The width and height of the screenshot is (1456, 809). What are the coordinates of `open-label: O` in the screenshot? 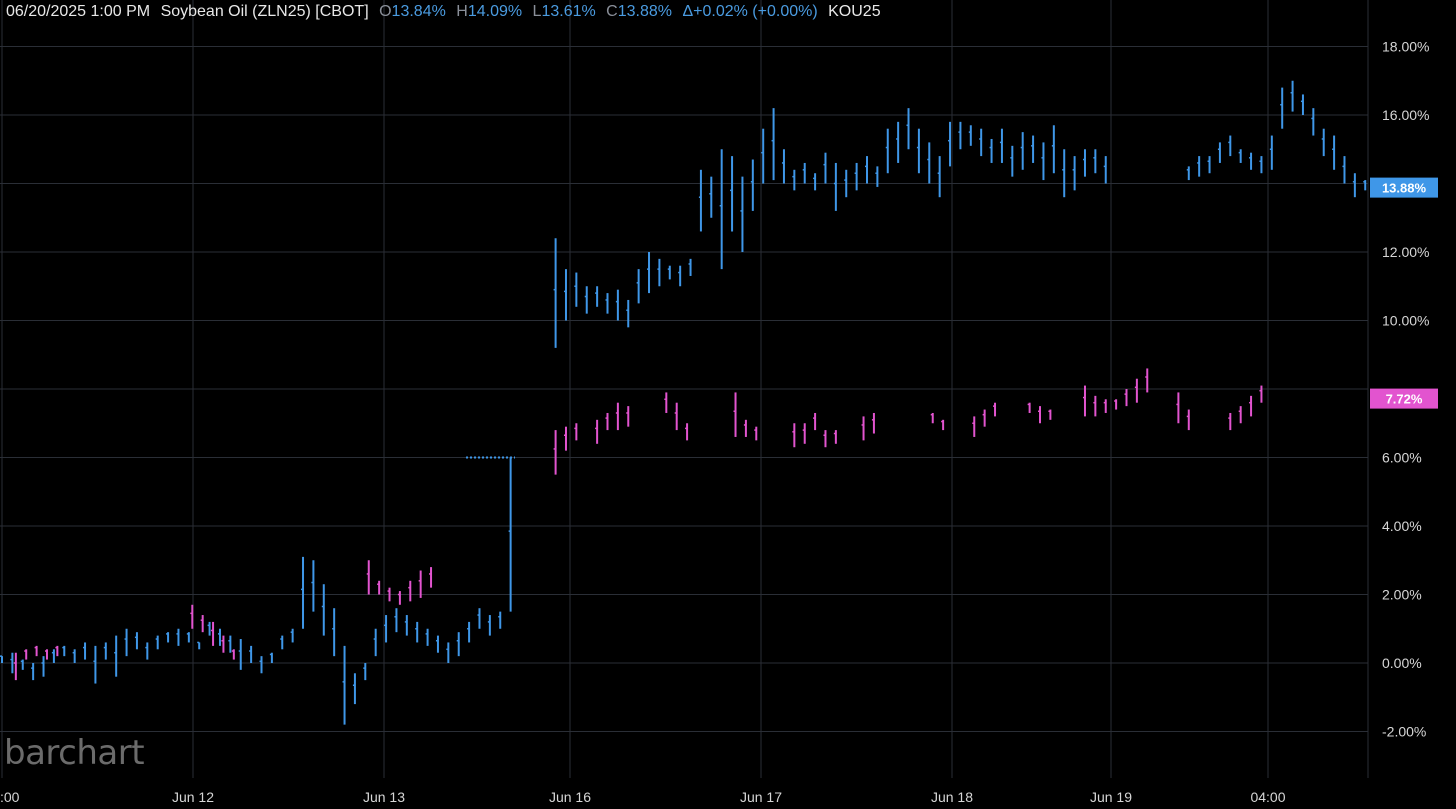 It's located at (385, 11).